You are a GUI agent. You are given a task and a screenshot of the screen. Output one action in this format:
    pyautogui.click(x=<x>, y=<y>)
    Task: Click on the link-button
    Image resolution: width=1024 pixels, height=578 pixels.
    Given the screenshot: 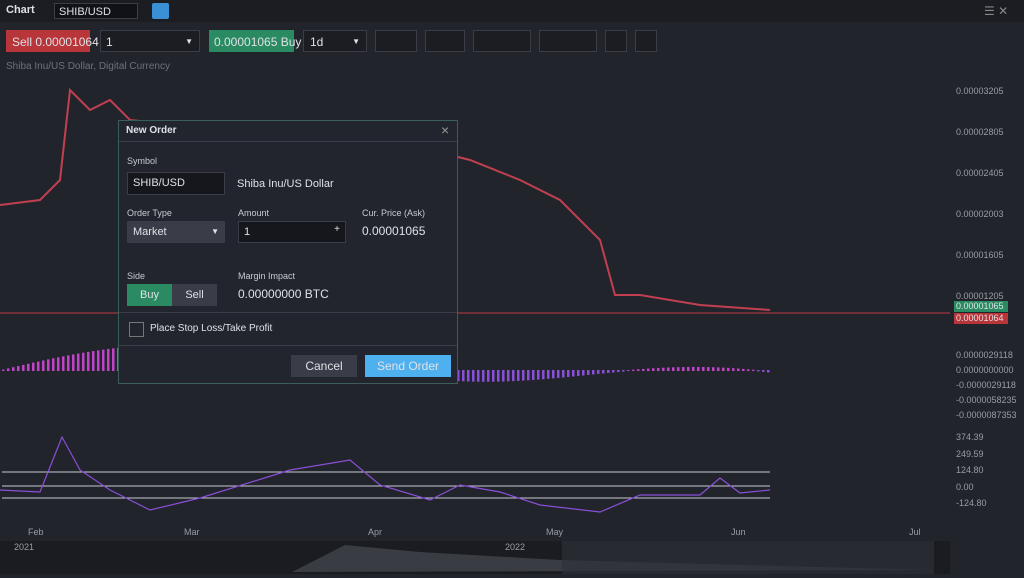 What is the action you would take?
    pyautogui.click(x=160, y=11)
    